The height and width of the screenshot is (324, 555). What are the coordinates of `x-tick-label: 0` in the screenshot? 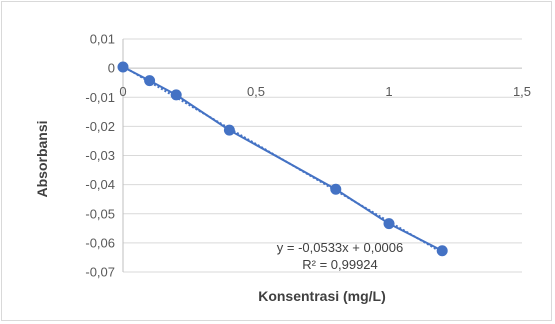 It's located at (122, 91).